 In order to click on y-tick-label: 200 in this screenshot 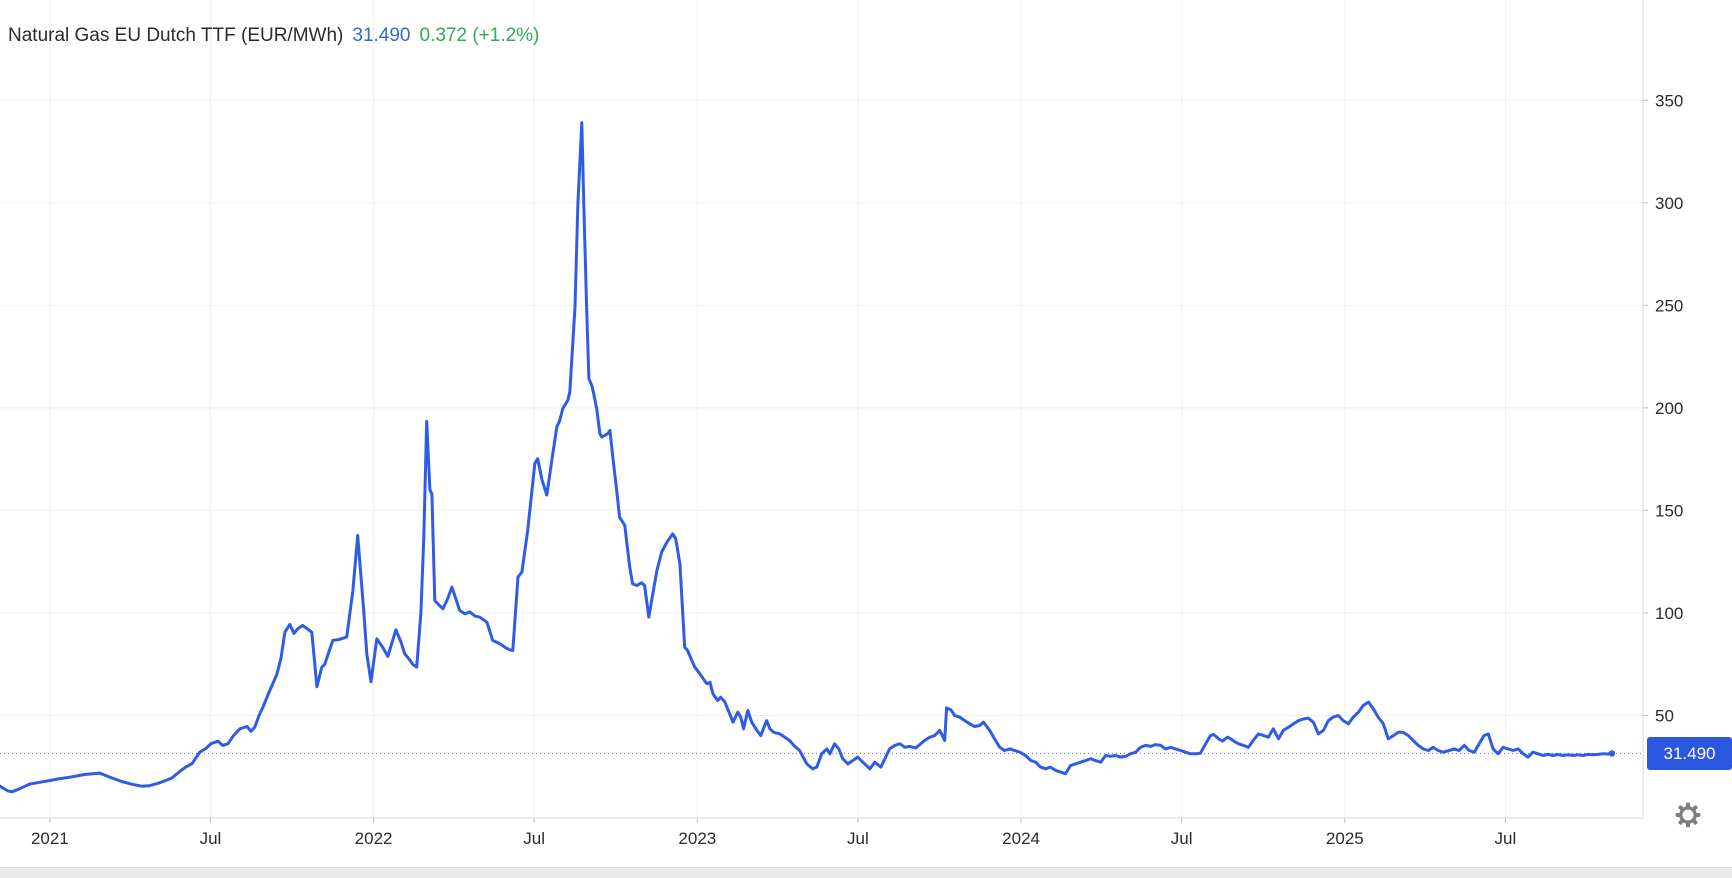, I will do `click(1669, 408)`.